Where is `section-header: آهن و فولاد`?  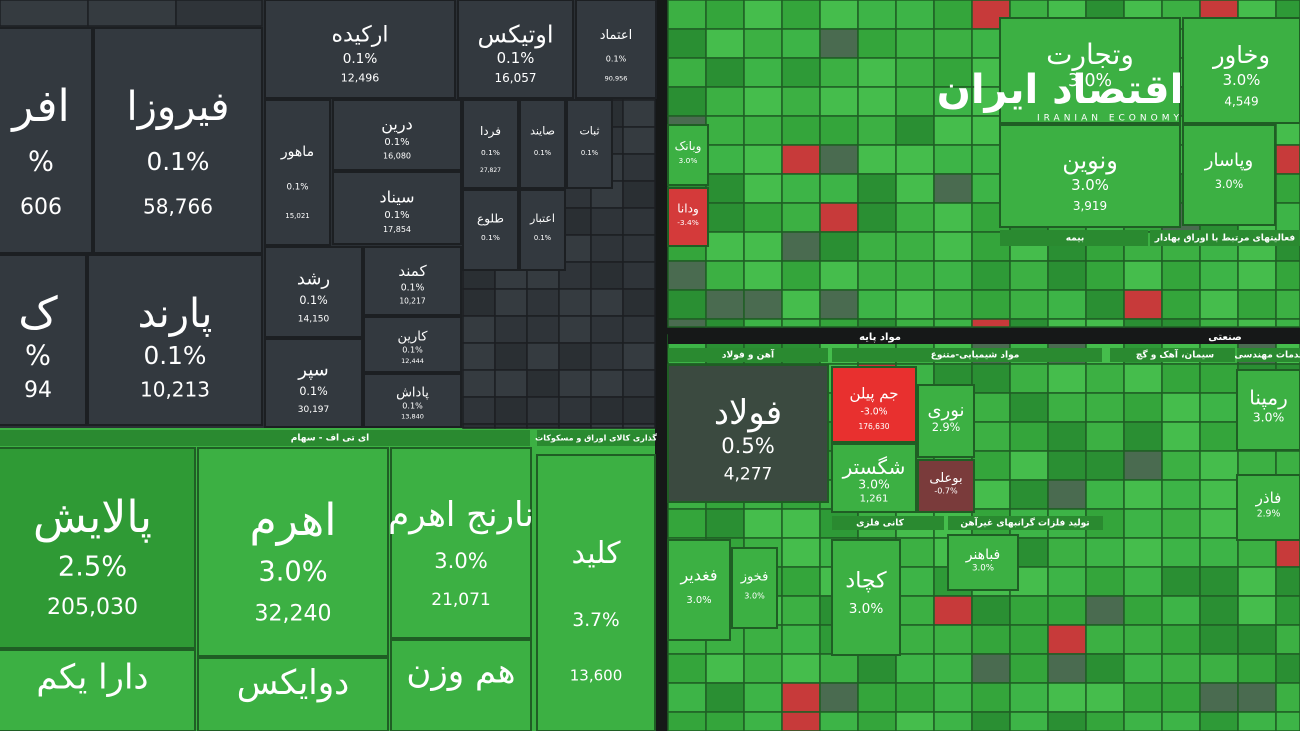
section-header: آهن و فولاد is located at coordinates (748, 355).